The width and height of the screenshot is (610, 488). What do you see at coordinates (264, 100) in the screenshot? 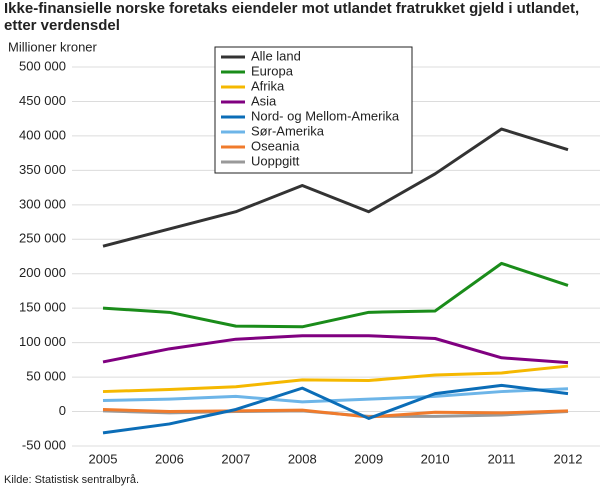
I see `legend-label: Asia` at bounding box center [264, 100].